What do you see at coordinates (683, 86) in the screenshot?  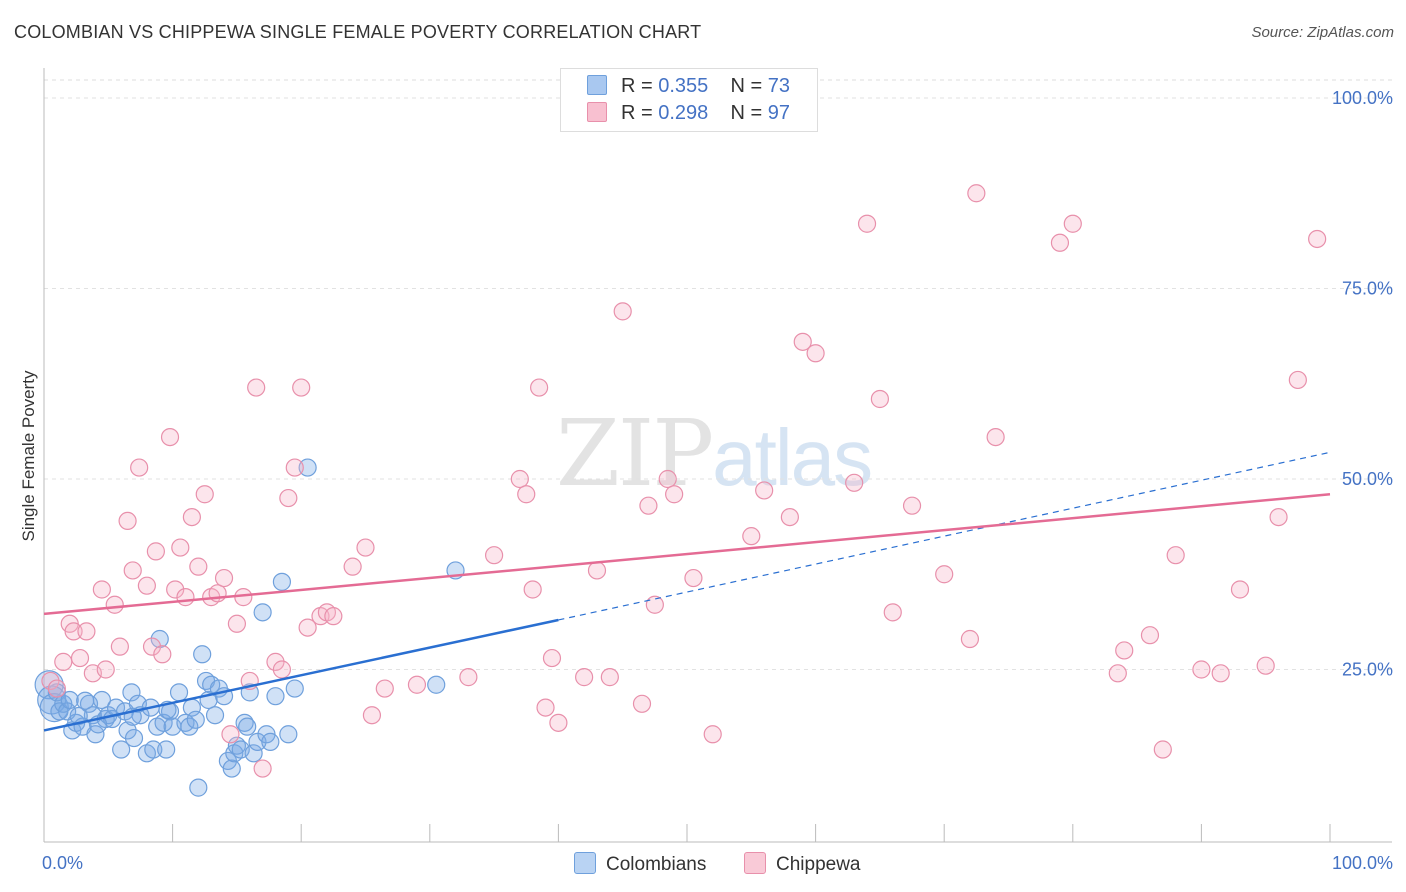 I see `legend-r-value: 0.355` at bounding box center [683, 86].